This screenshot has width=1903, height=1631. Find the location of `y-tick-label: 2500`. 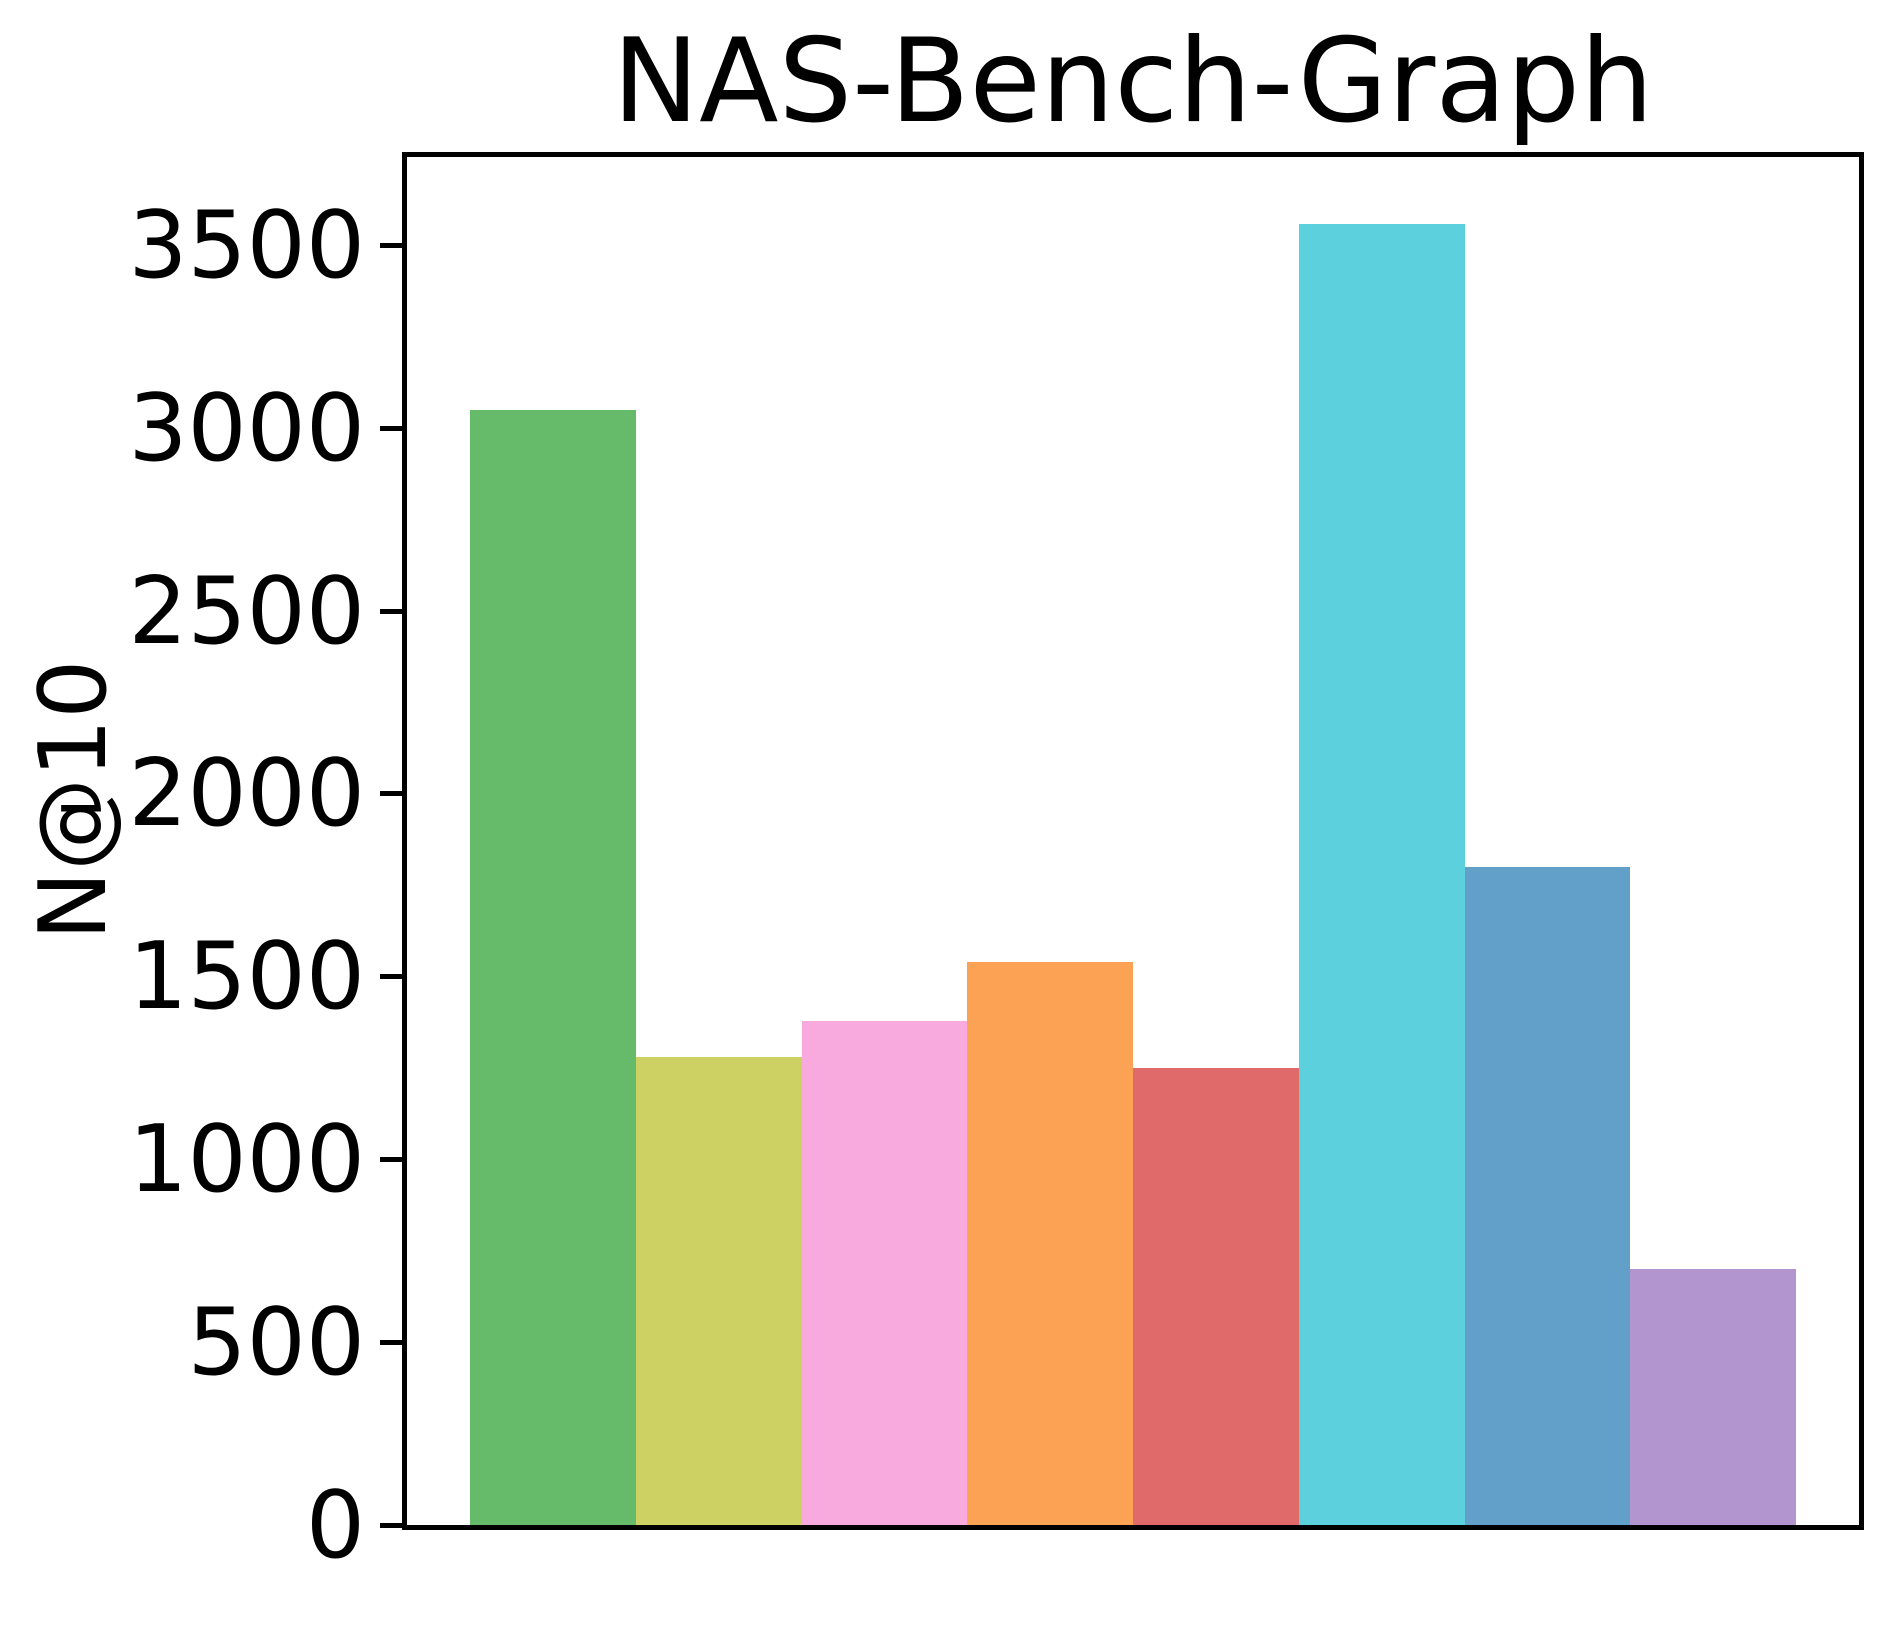

y-tick-label: 2500 is located at coordinates (246, 610).